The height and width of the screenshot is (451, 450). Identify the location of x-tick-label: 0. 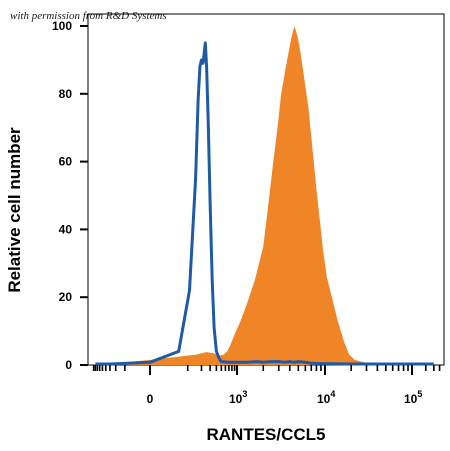
(150, 399).